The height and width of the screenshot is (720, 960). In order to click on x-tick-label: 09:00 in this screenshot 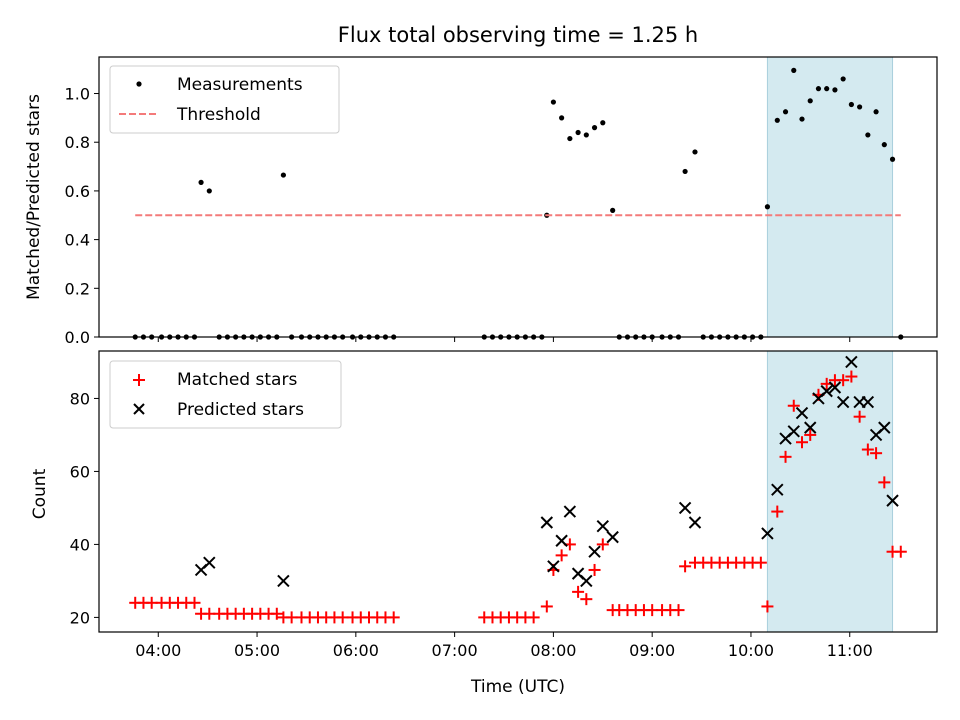, I will do `click(652, 650)`.